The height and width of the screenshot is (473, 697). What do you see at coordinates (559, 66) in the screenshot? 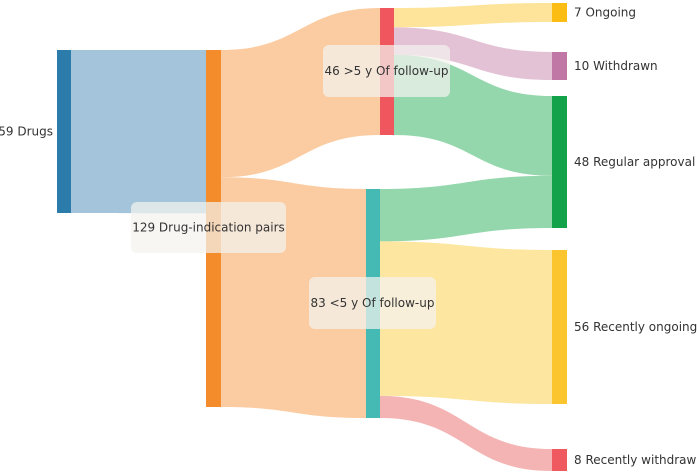
I see `node-withdrawn` at bounding box center [559, 66].